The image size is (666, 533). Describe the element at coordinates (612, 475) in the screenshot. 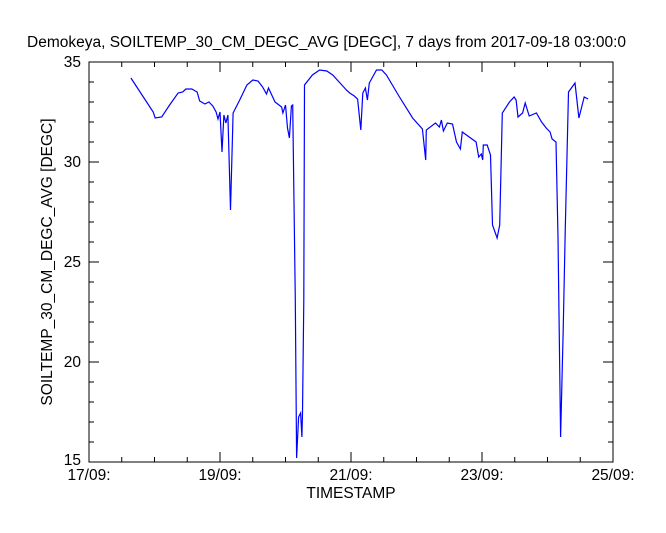

I see `x-tick-label: 25/09:` at that location.